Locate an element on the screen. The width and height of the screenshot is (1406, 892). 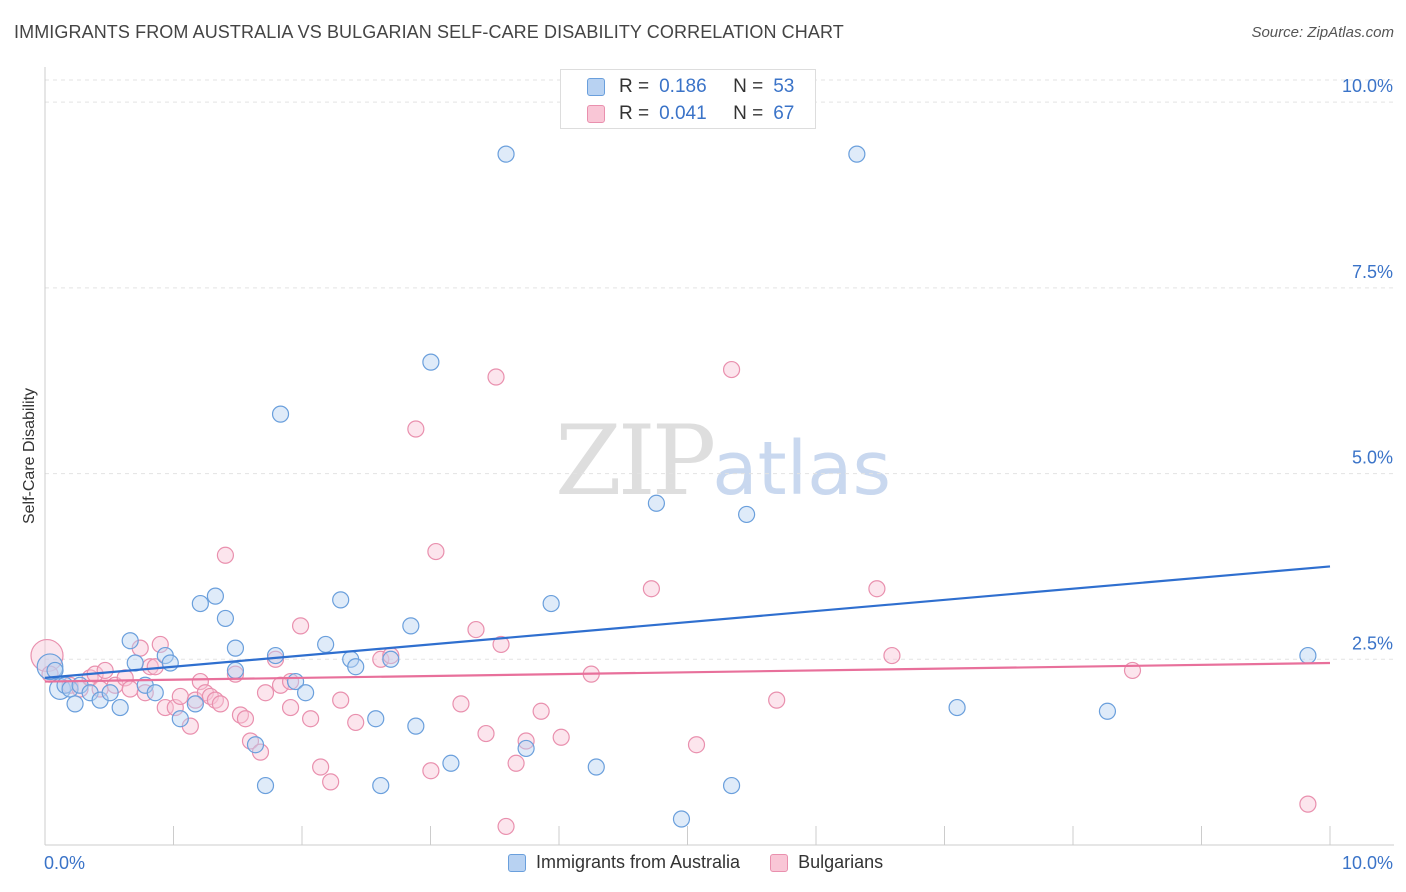
legend-label-bulgarians: Bulgarians is located at coordinates (841, 862).